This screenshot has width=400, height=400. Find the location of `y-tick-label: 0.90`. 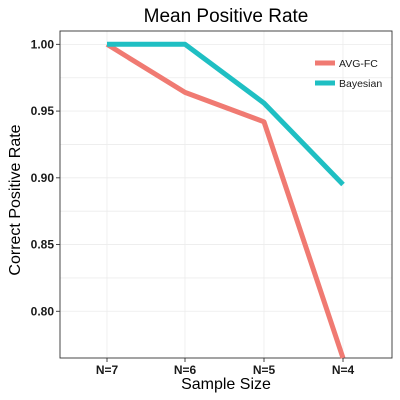

y-tick-label: 0.90 is located at coordinates (43, 178).